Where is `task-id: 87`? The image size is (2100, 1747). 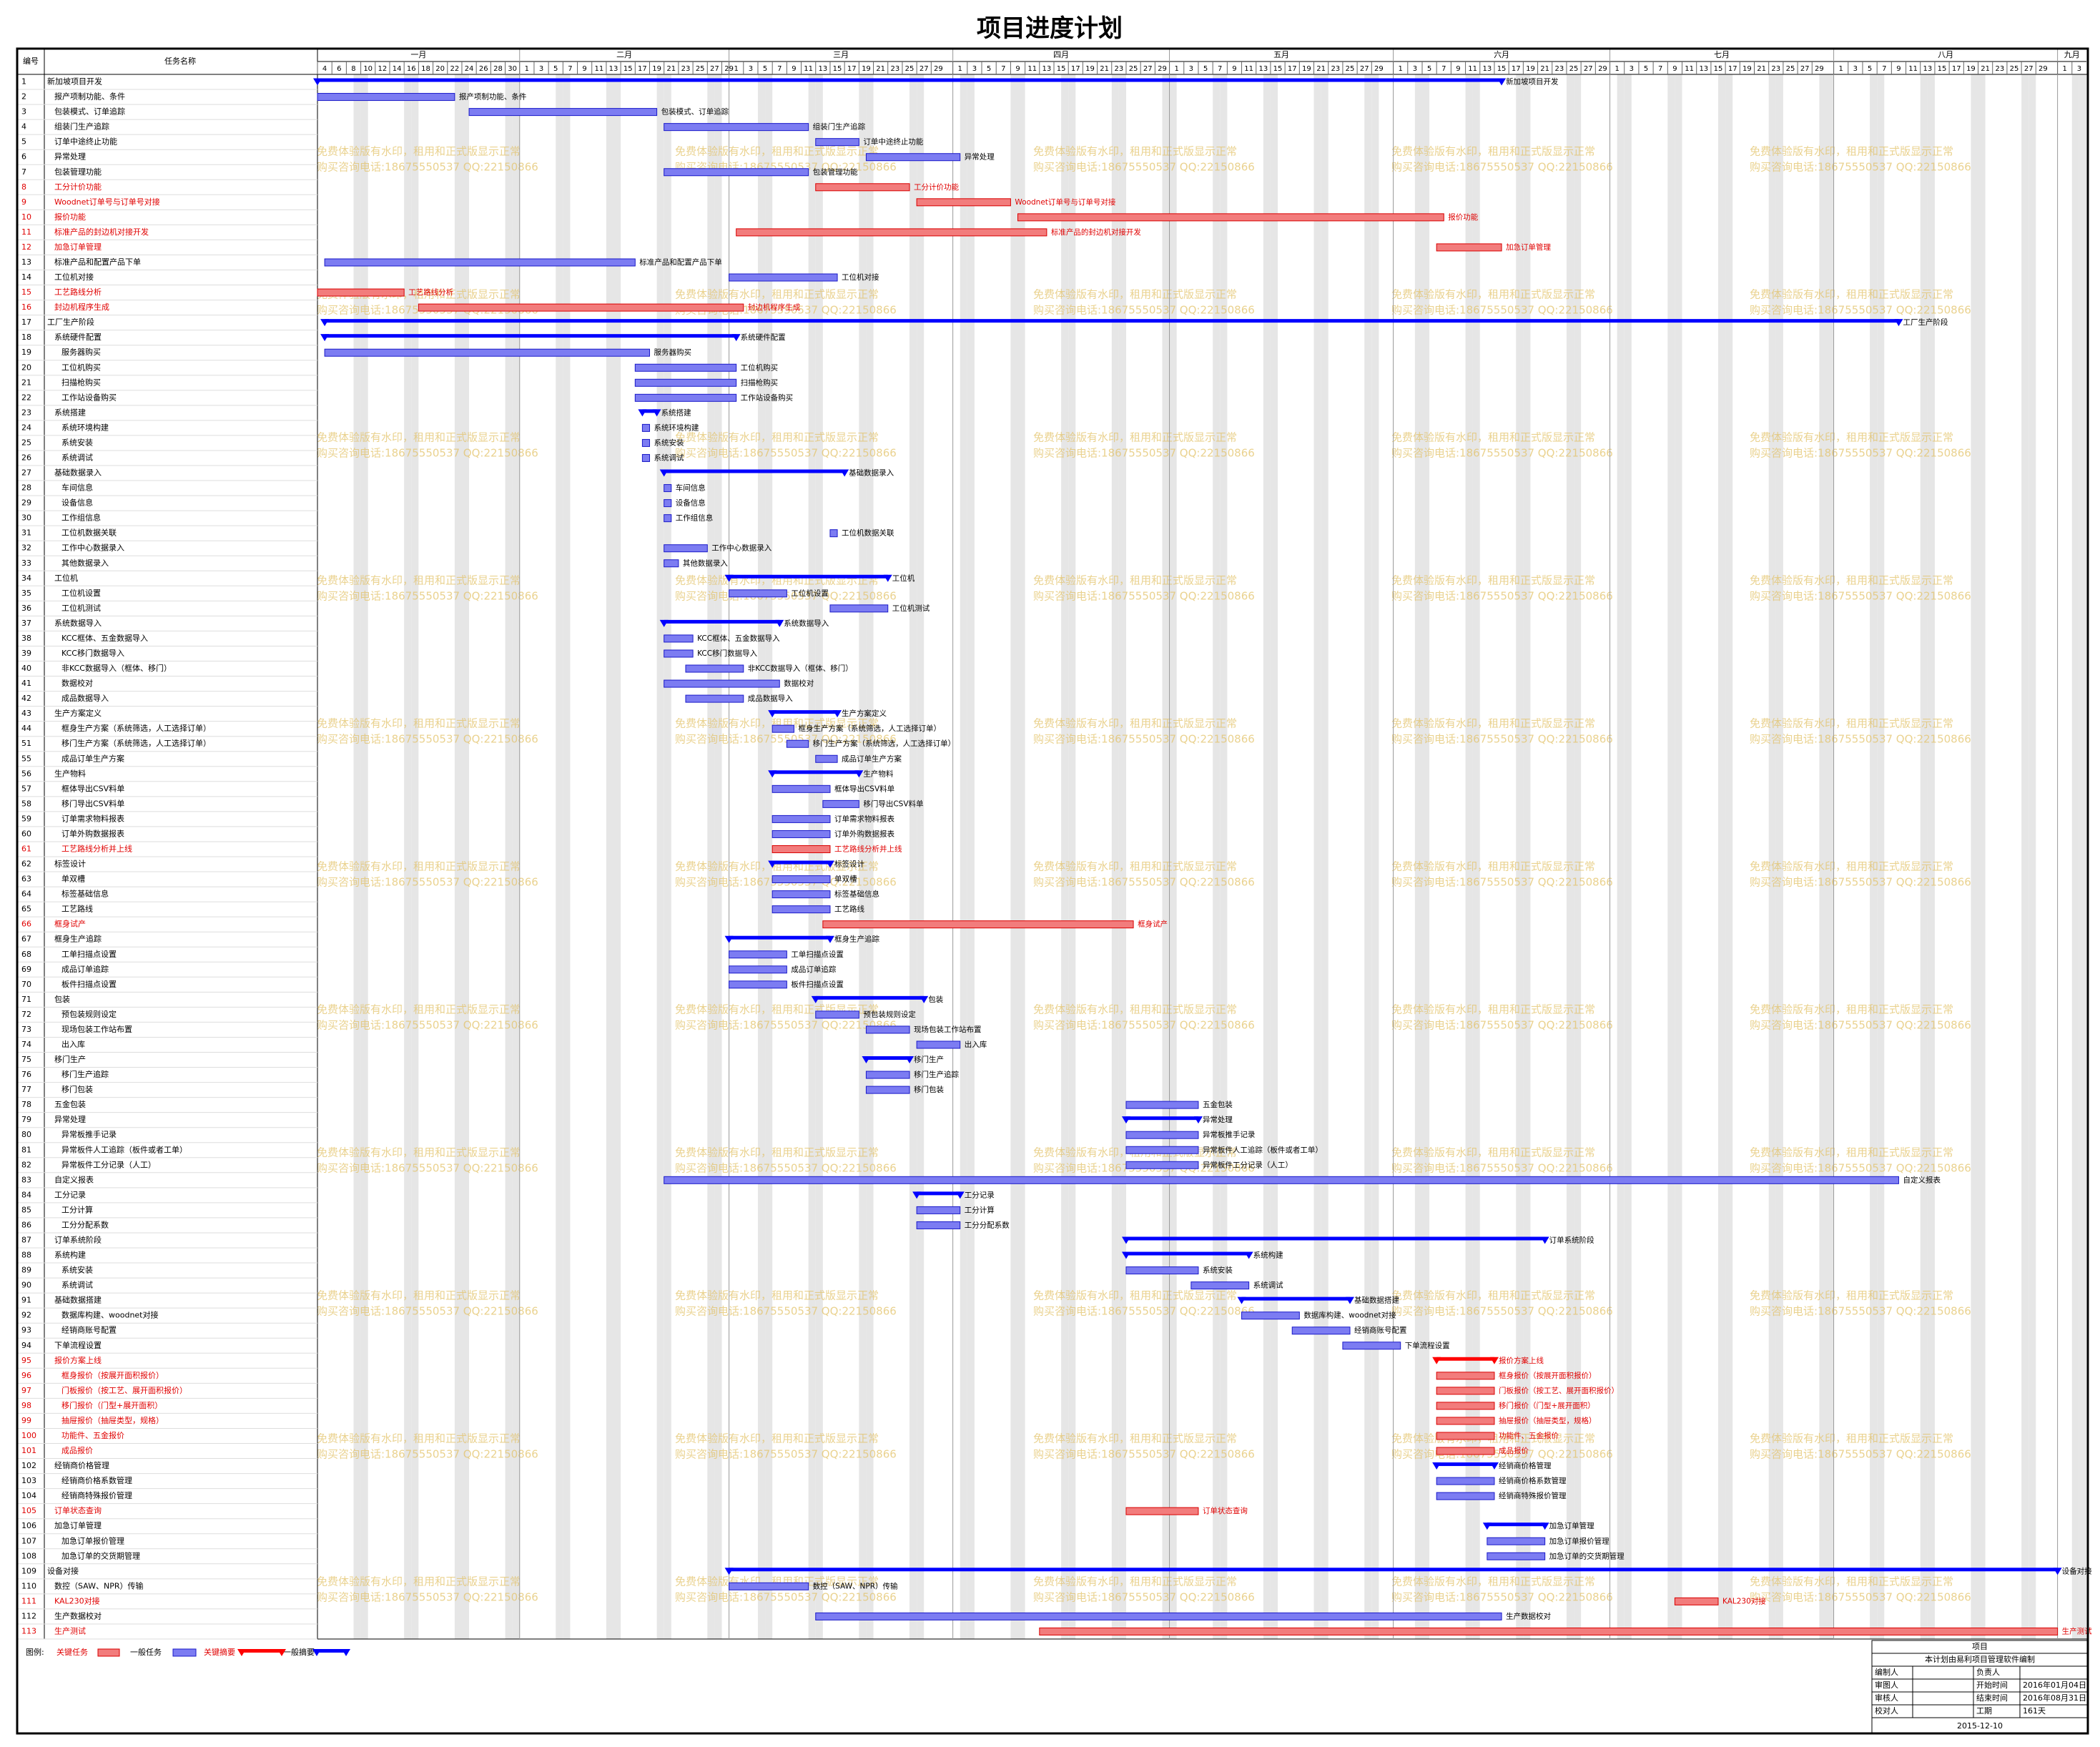
task-id: 87 is located at coordinates (26, 1239).